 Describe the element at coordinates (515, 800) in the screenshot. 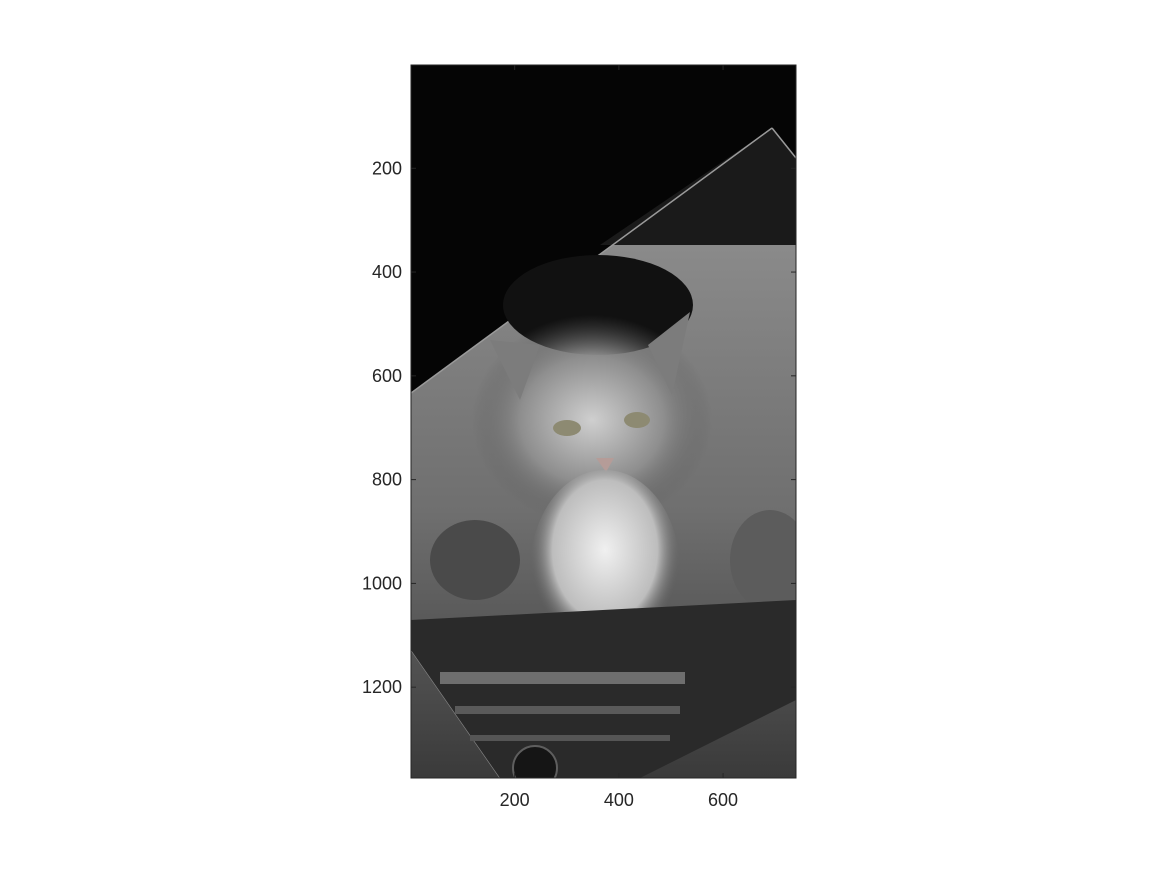

I see `x-tick-label: 200` at that location.